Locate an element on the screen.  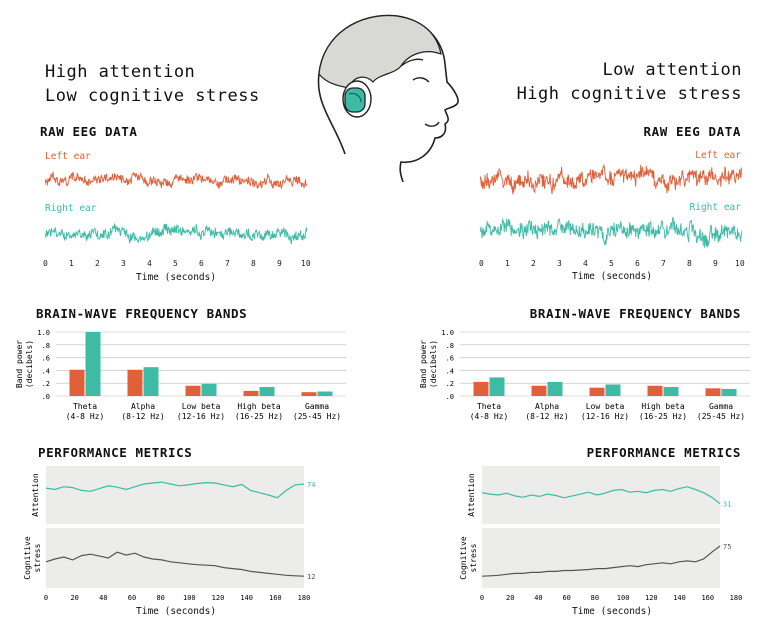
x-tick-label: 160 is located at coordinates (707, 598).